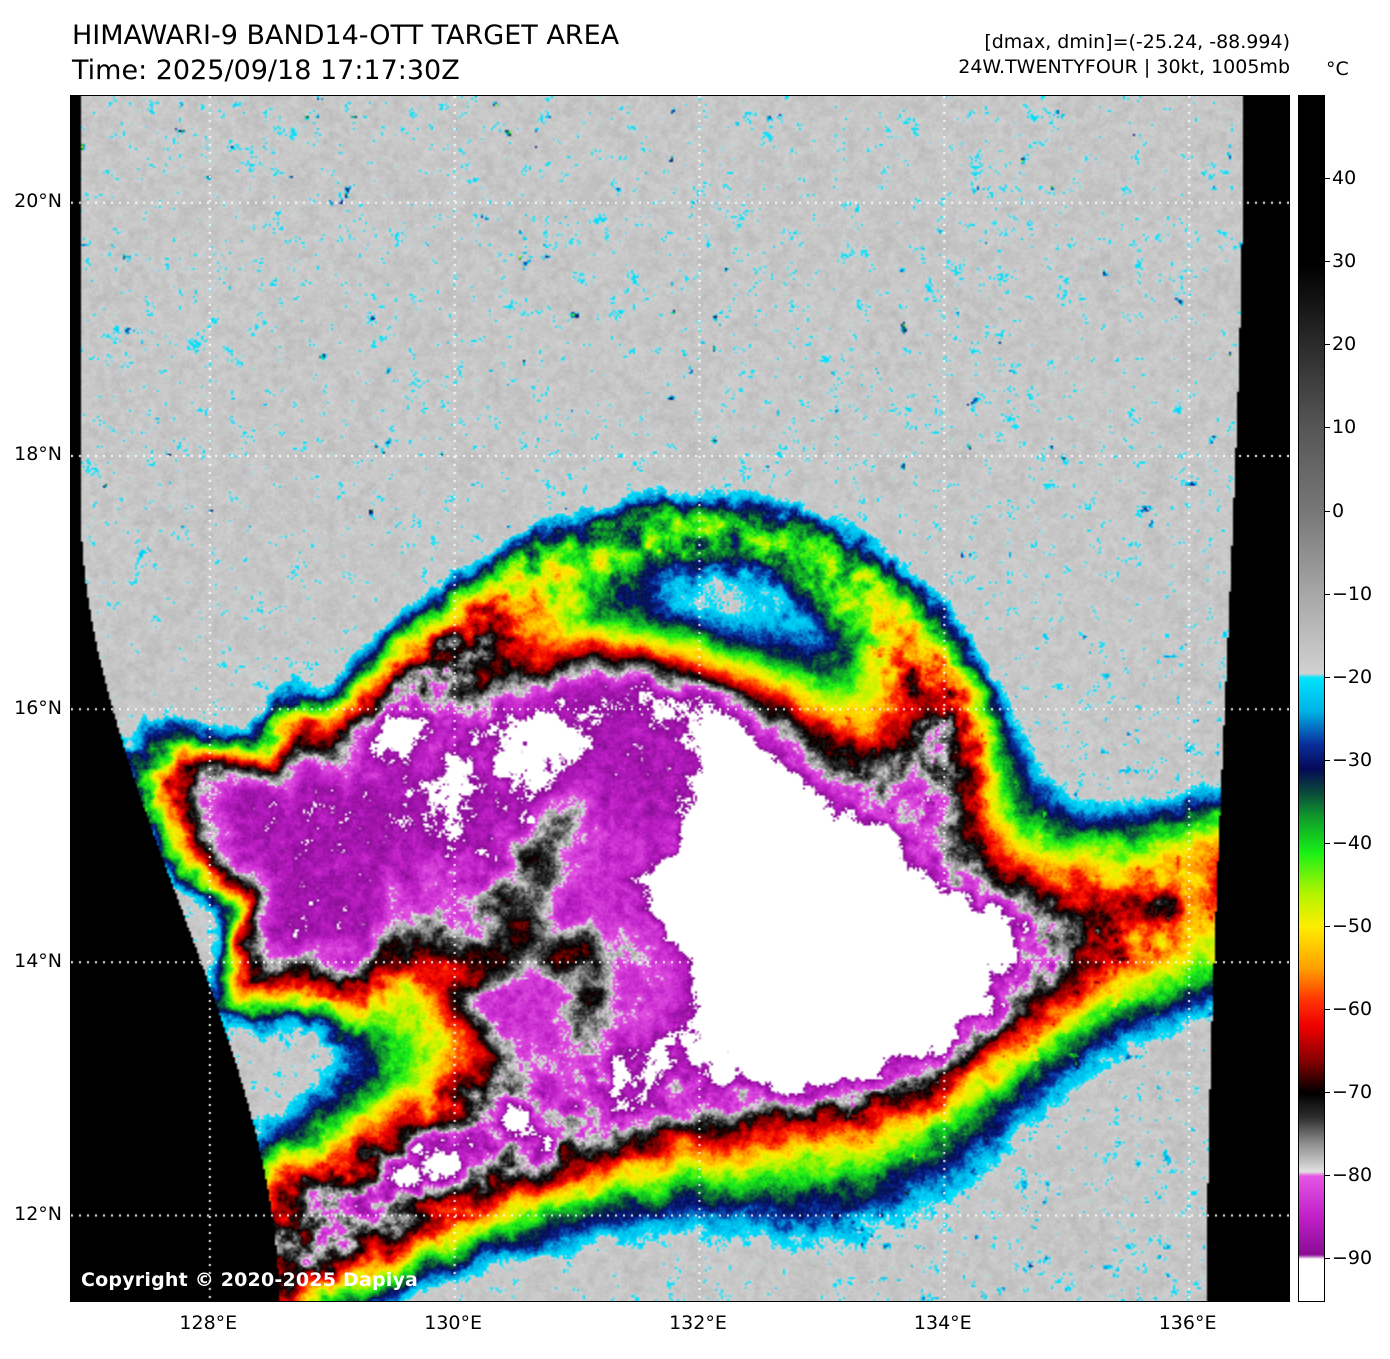  Describe the element at coordinates (1337, 69) in the screenshot. I see `colorbar-unit-label: °C` at that location.